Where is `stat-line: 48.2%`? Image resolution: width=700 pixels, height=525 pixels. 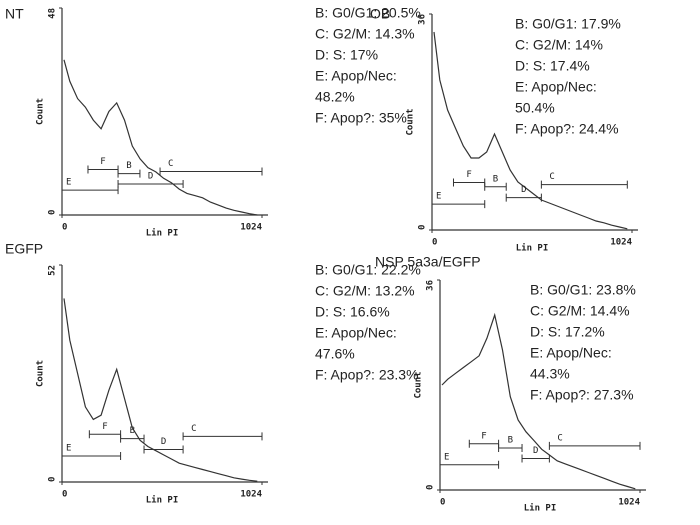 stat-line: 48.2% is located at coordinates (335, 97).